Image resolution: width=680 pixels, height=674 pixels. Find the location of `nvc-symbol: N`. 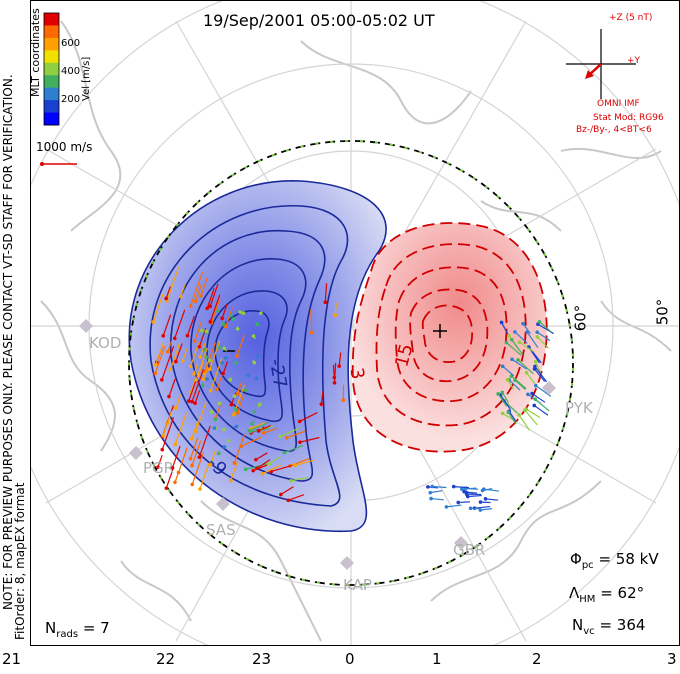

nvc-symbol: N is located at coordinates (578, 625).